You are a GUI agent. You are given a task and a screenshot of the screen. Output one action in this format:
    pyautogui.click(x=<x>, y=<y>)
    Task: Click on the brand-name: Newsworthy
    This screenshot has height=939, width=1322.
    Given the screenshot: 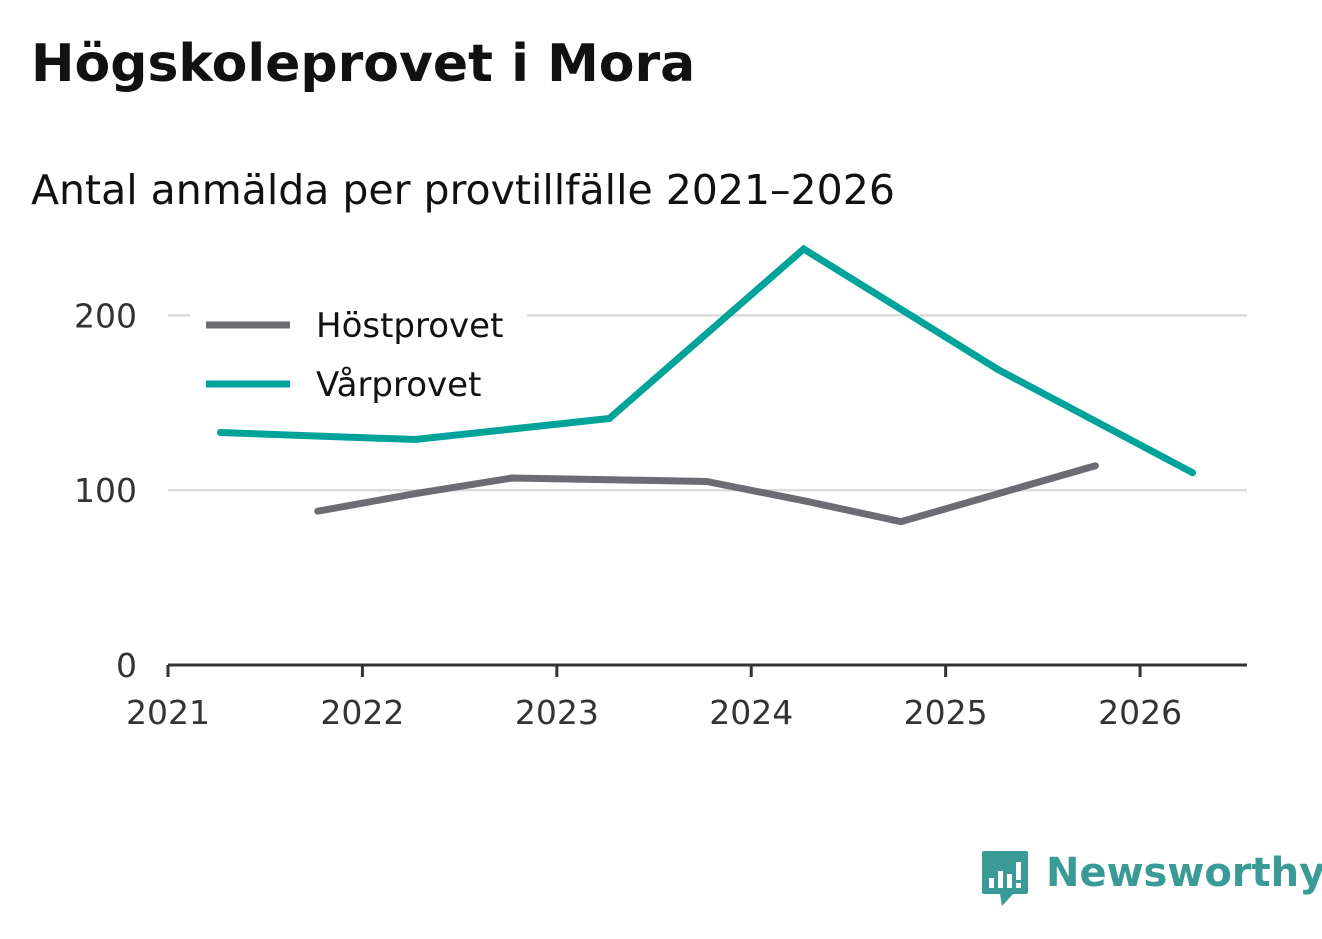 What is the action you would take?
    pyautogui.click(x=1184, y=873)
    